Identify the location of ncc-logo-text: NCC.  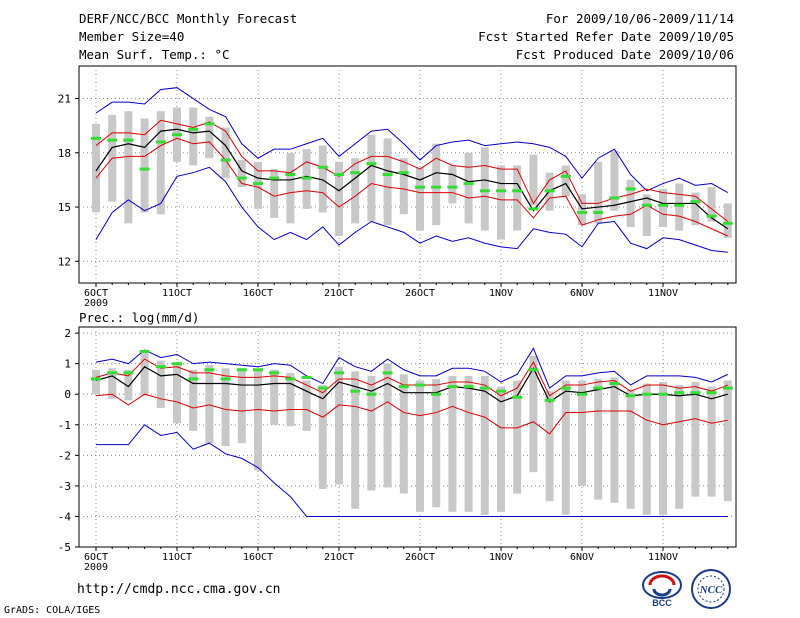
(711, 590).